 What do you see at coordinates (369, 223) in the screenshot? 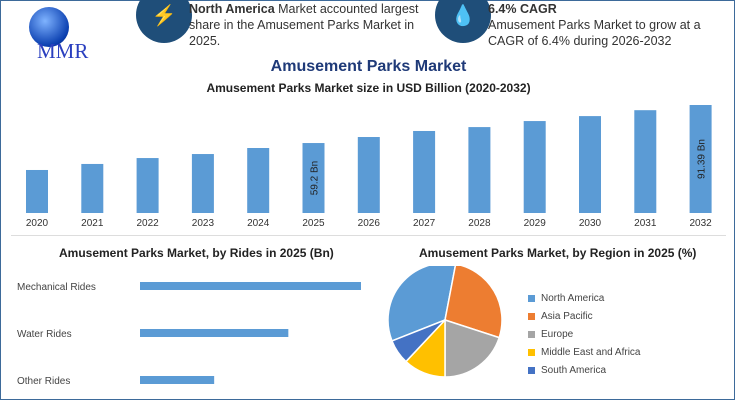
I see `x-tick-2026: 2026` at bounding box center [369, 223].